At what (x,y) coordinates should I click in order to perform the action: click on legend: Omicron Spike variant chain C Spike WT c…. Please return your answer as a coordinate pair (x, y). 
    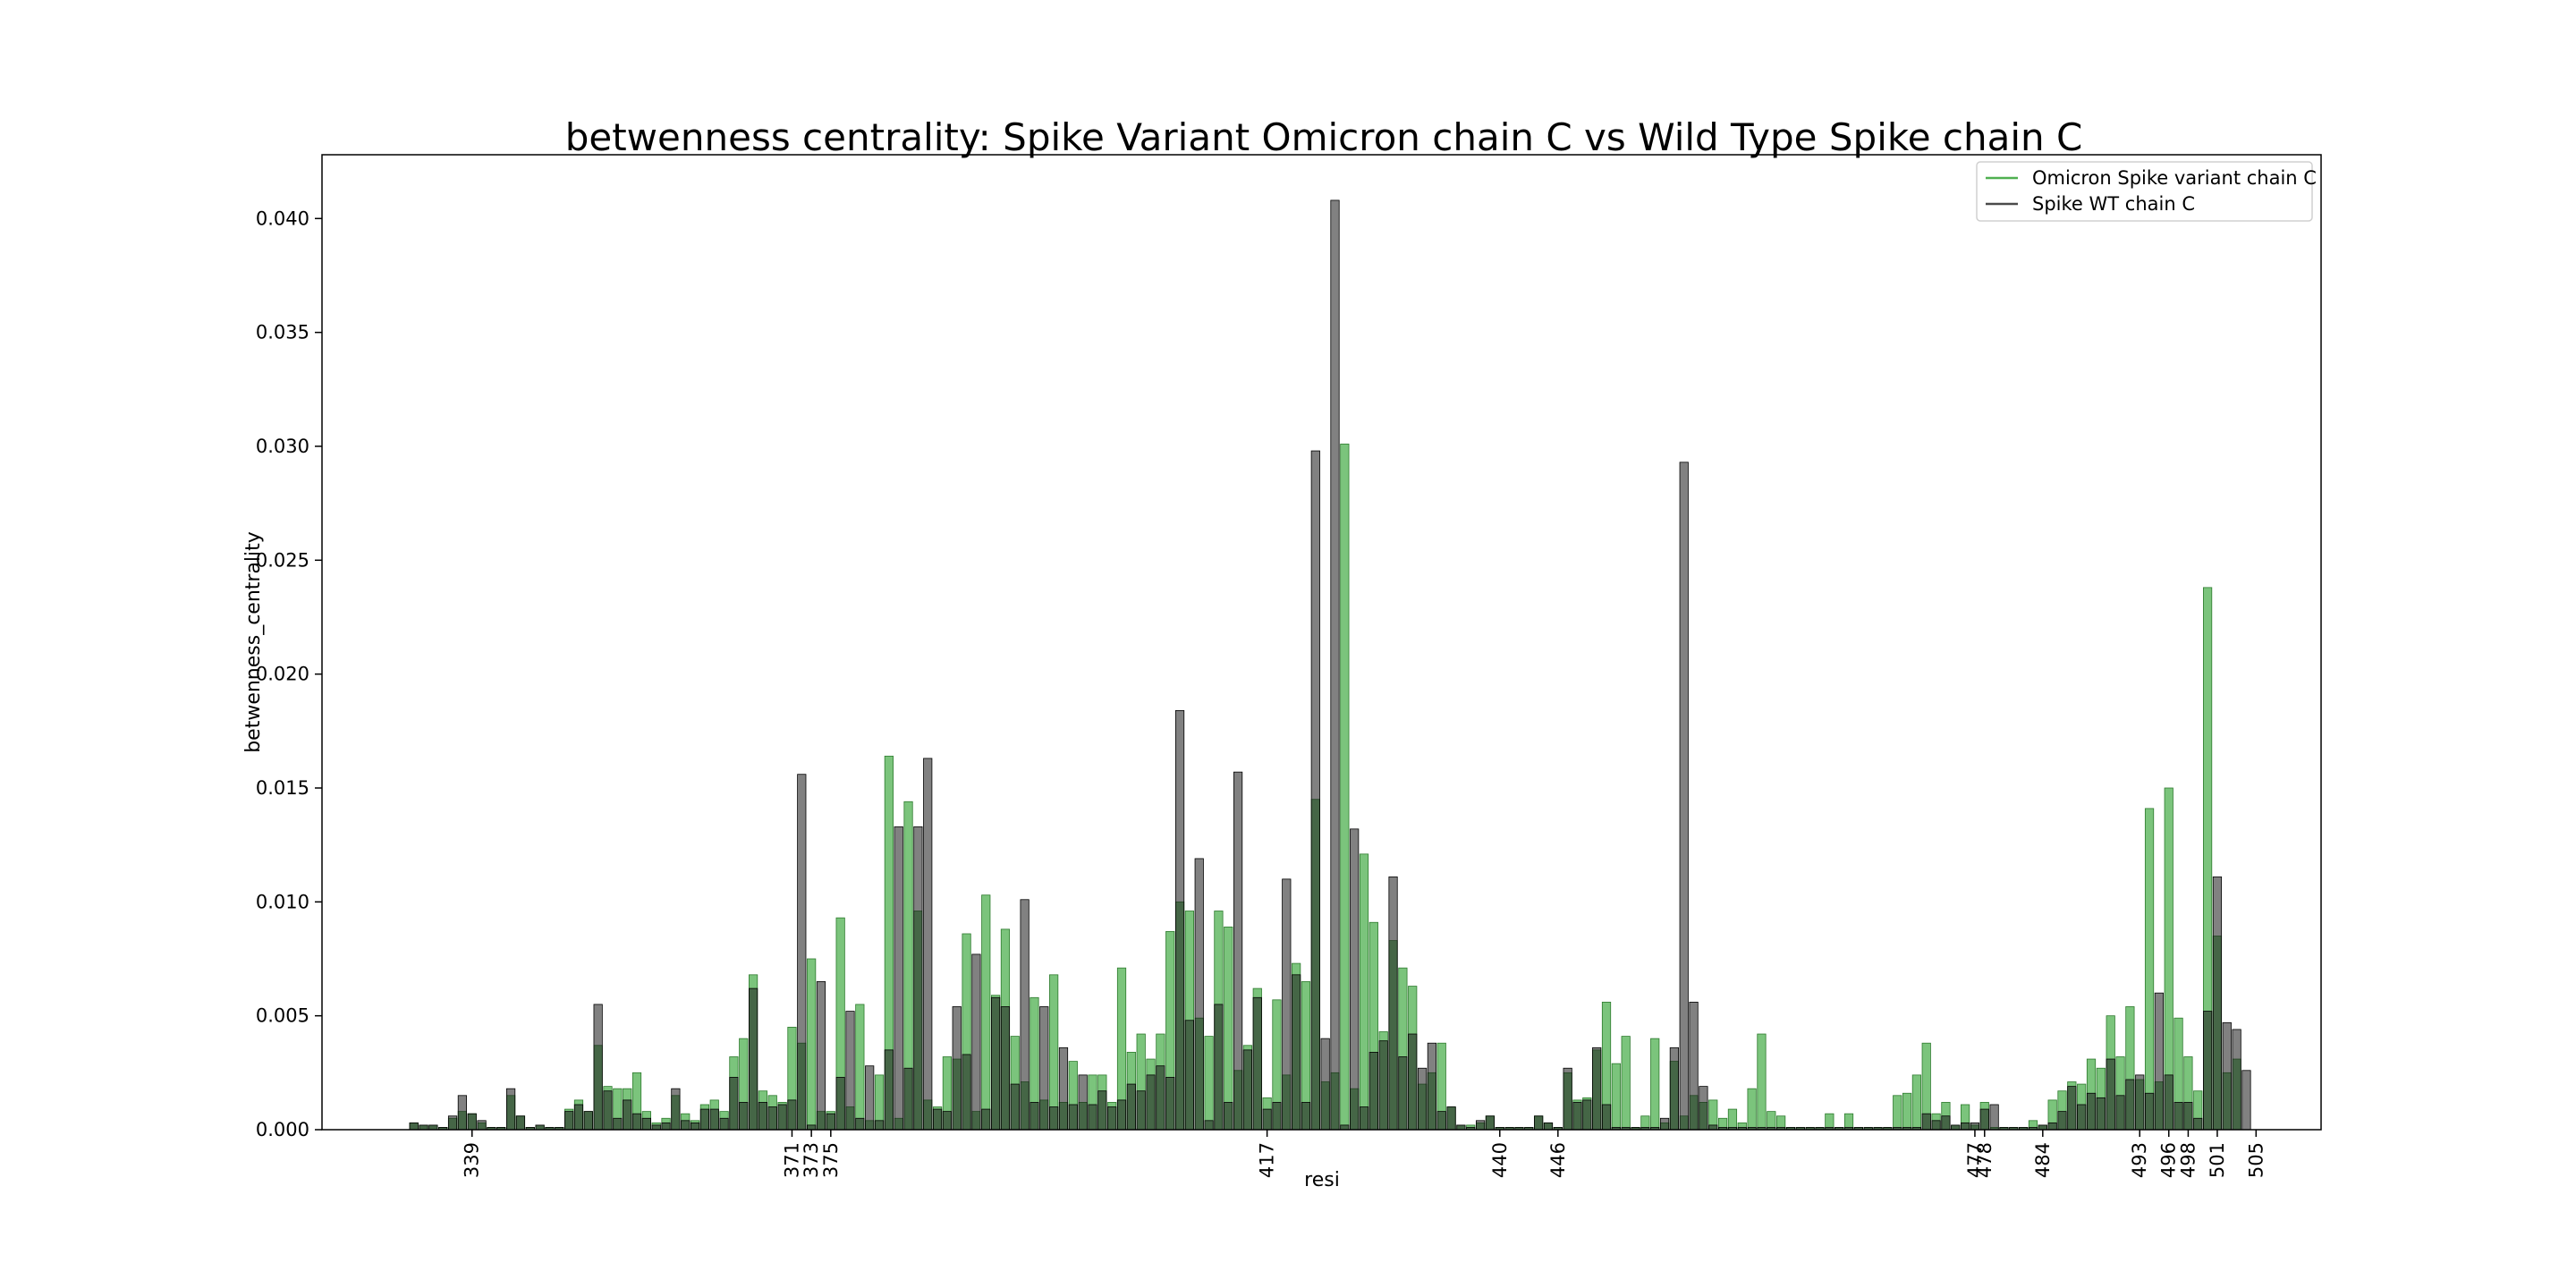
    Looking at the image, I should click on (2146, 191).